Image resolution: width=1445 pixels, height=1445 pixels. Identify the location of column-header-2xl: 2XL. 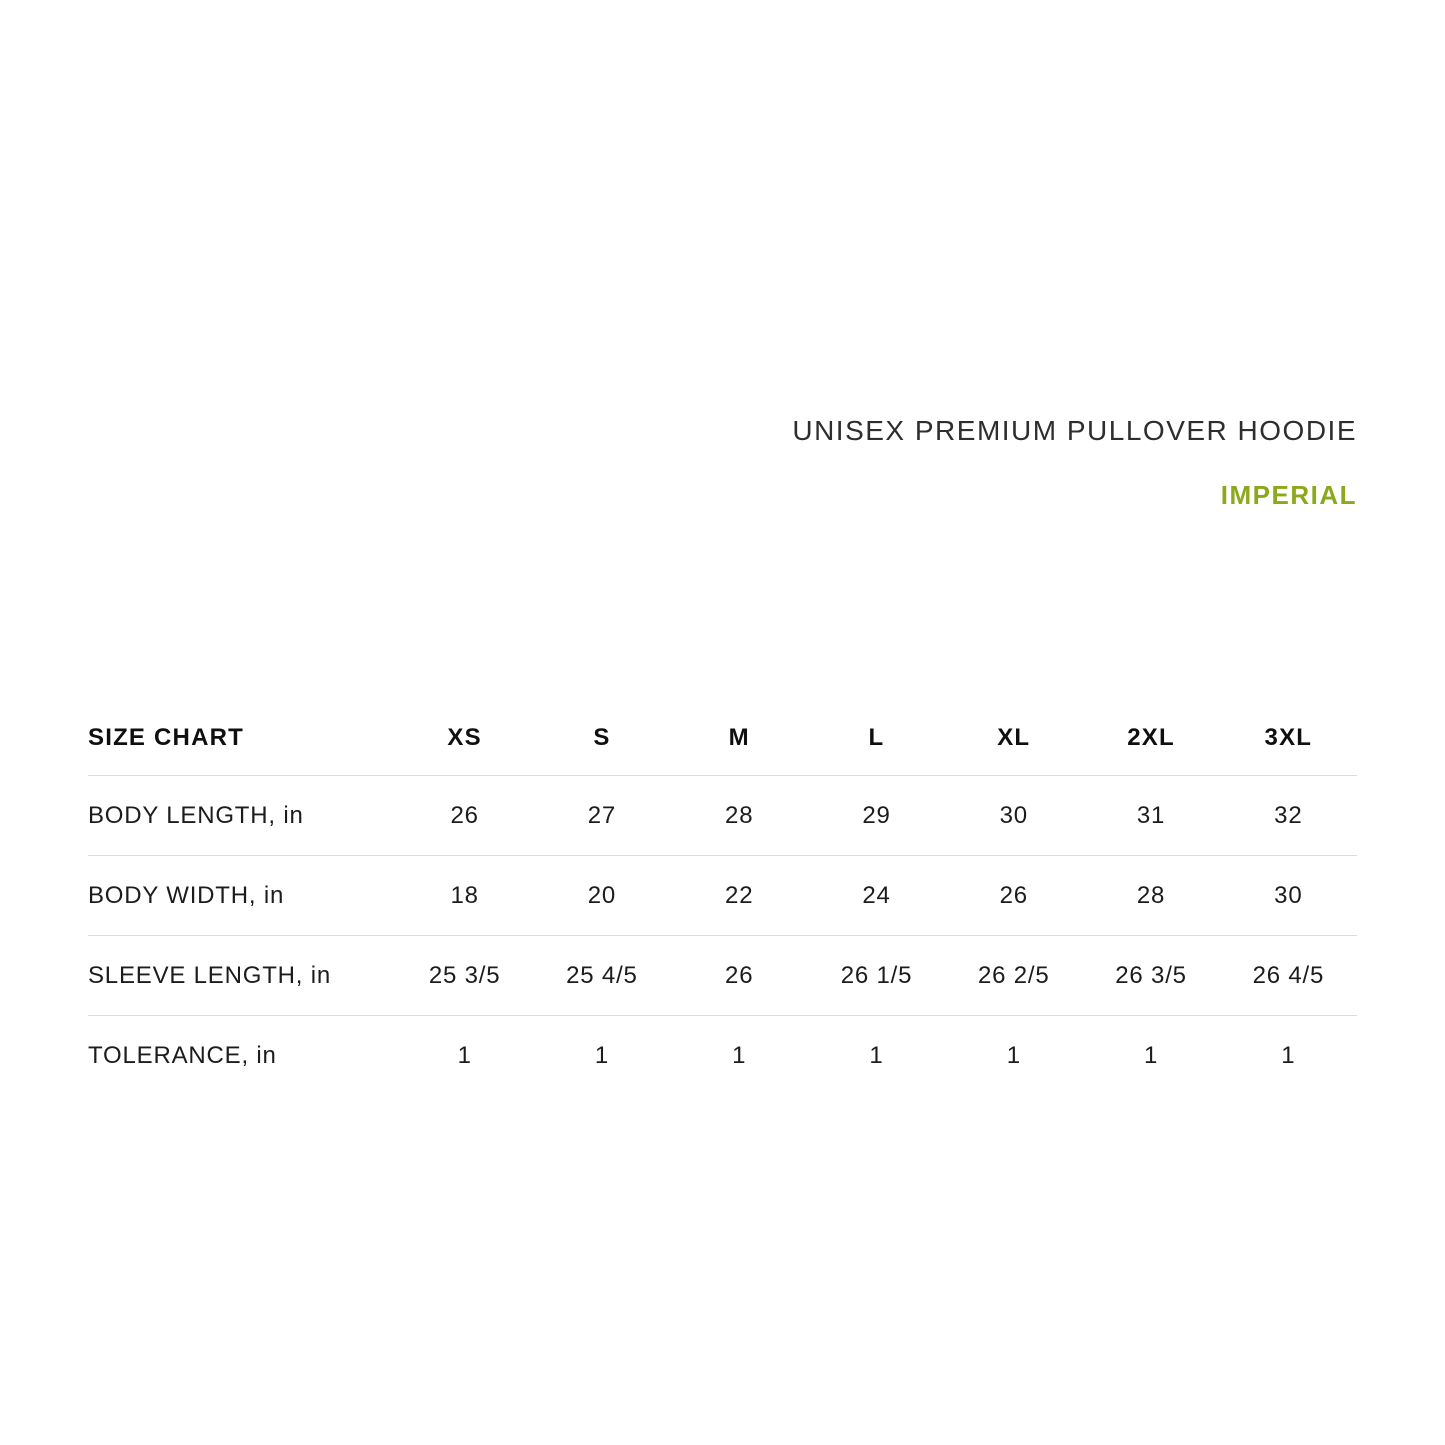
(1151, 737).